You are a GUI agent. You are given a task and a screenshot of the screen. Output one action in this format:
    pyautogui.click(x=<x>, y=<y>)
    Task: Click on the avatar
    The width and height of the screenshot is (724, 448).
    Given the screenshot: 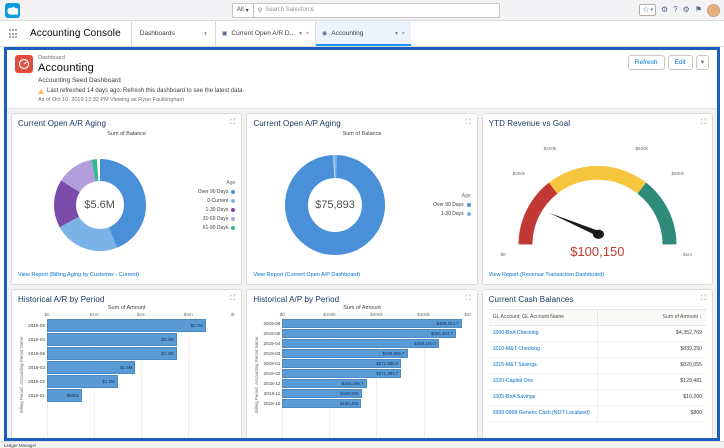 What is the action you would take?
    pyautogui.click(x=713, y=10)
    